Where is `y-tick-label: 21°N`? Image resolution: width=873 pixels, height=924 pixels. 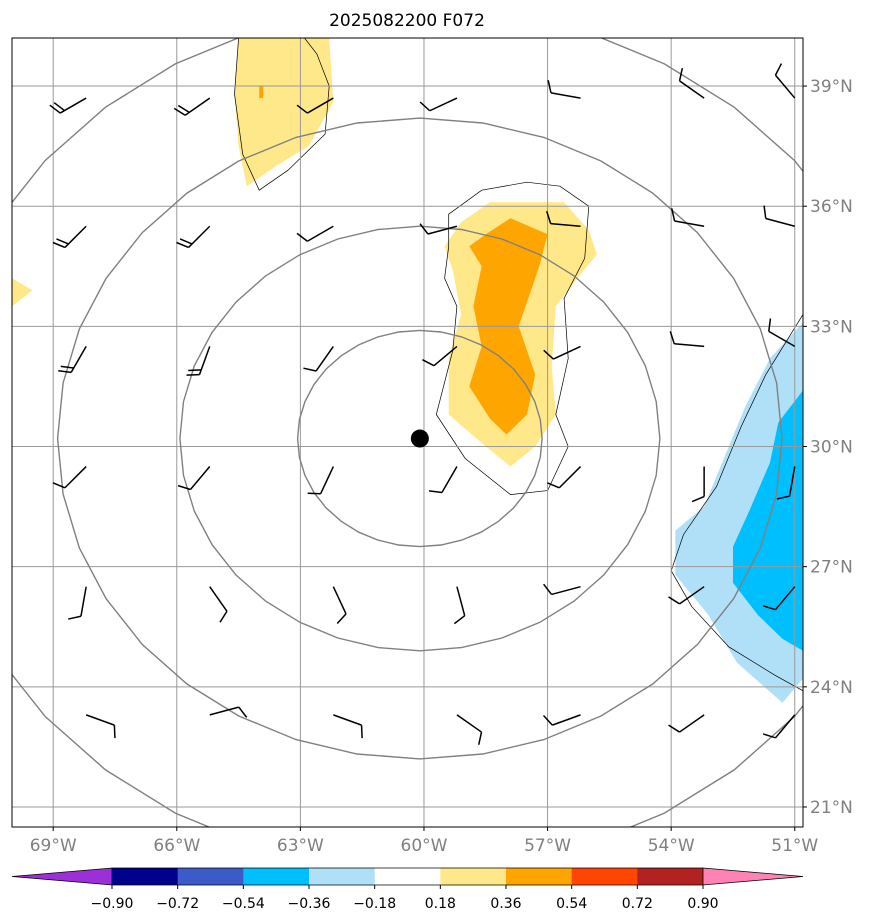
y-tick-label: 21°N is located at coordinates (831, 808).